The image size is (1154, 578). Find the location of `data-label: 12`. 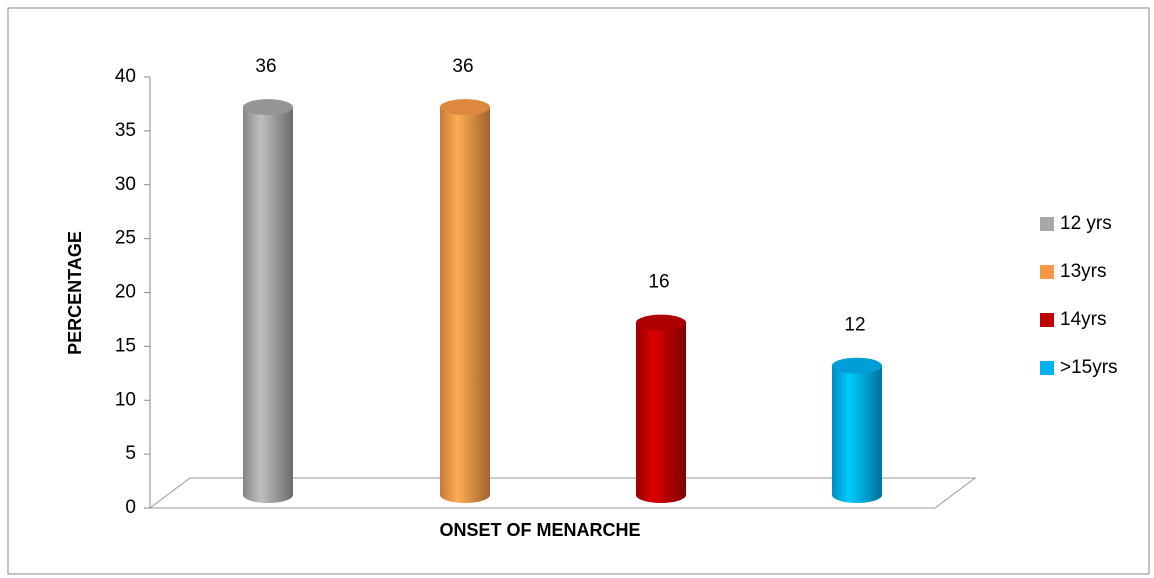

data-label: 12 is located at coordinates (854, 325).